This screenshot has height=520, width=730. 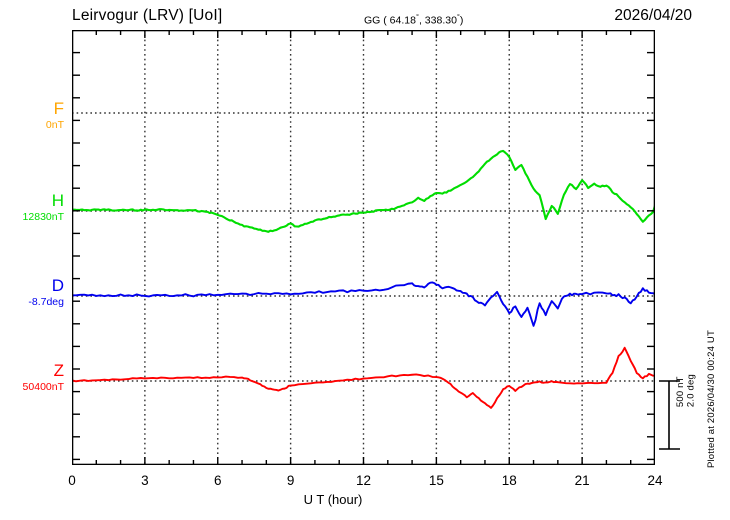 I want to click on x-tick-label: 21, so click(x=582, y=480).